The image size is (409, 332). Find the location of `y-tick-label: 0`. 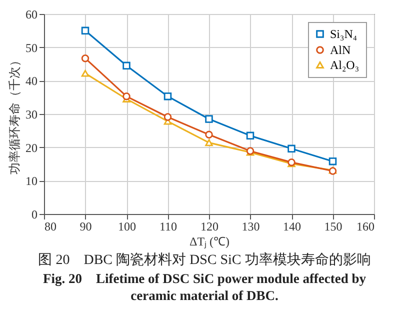

y-tick-label: 0 is located at coordinates (35, 215).